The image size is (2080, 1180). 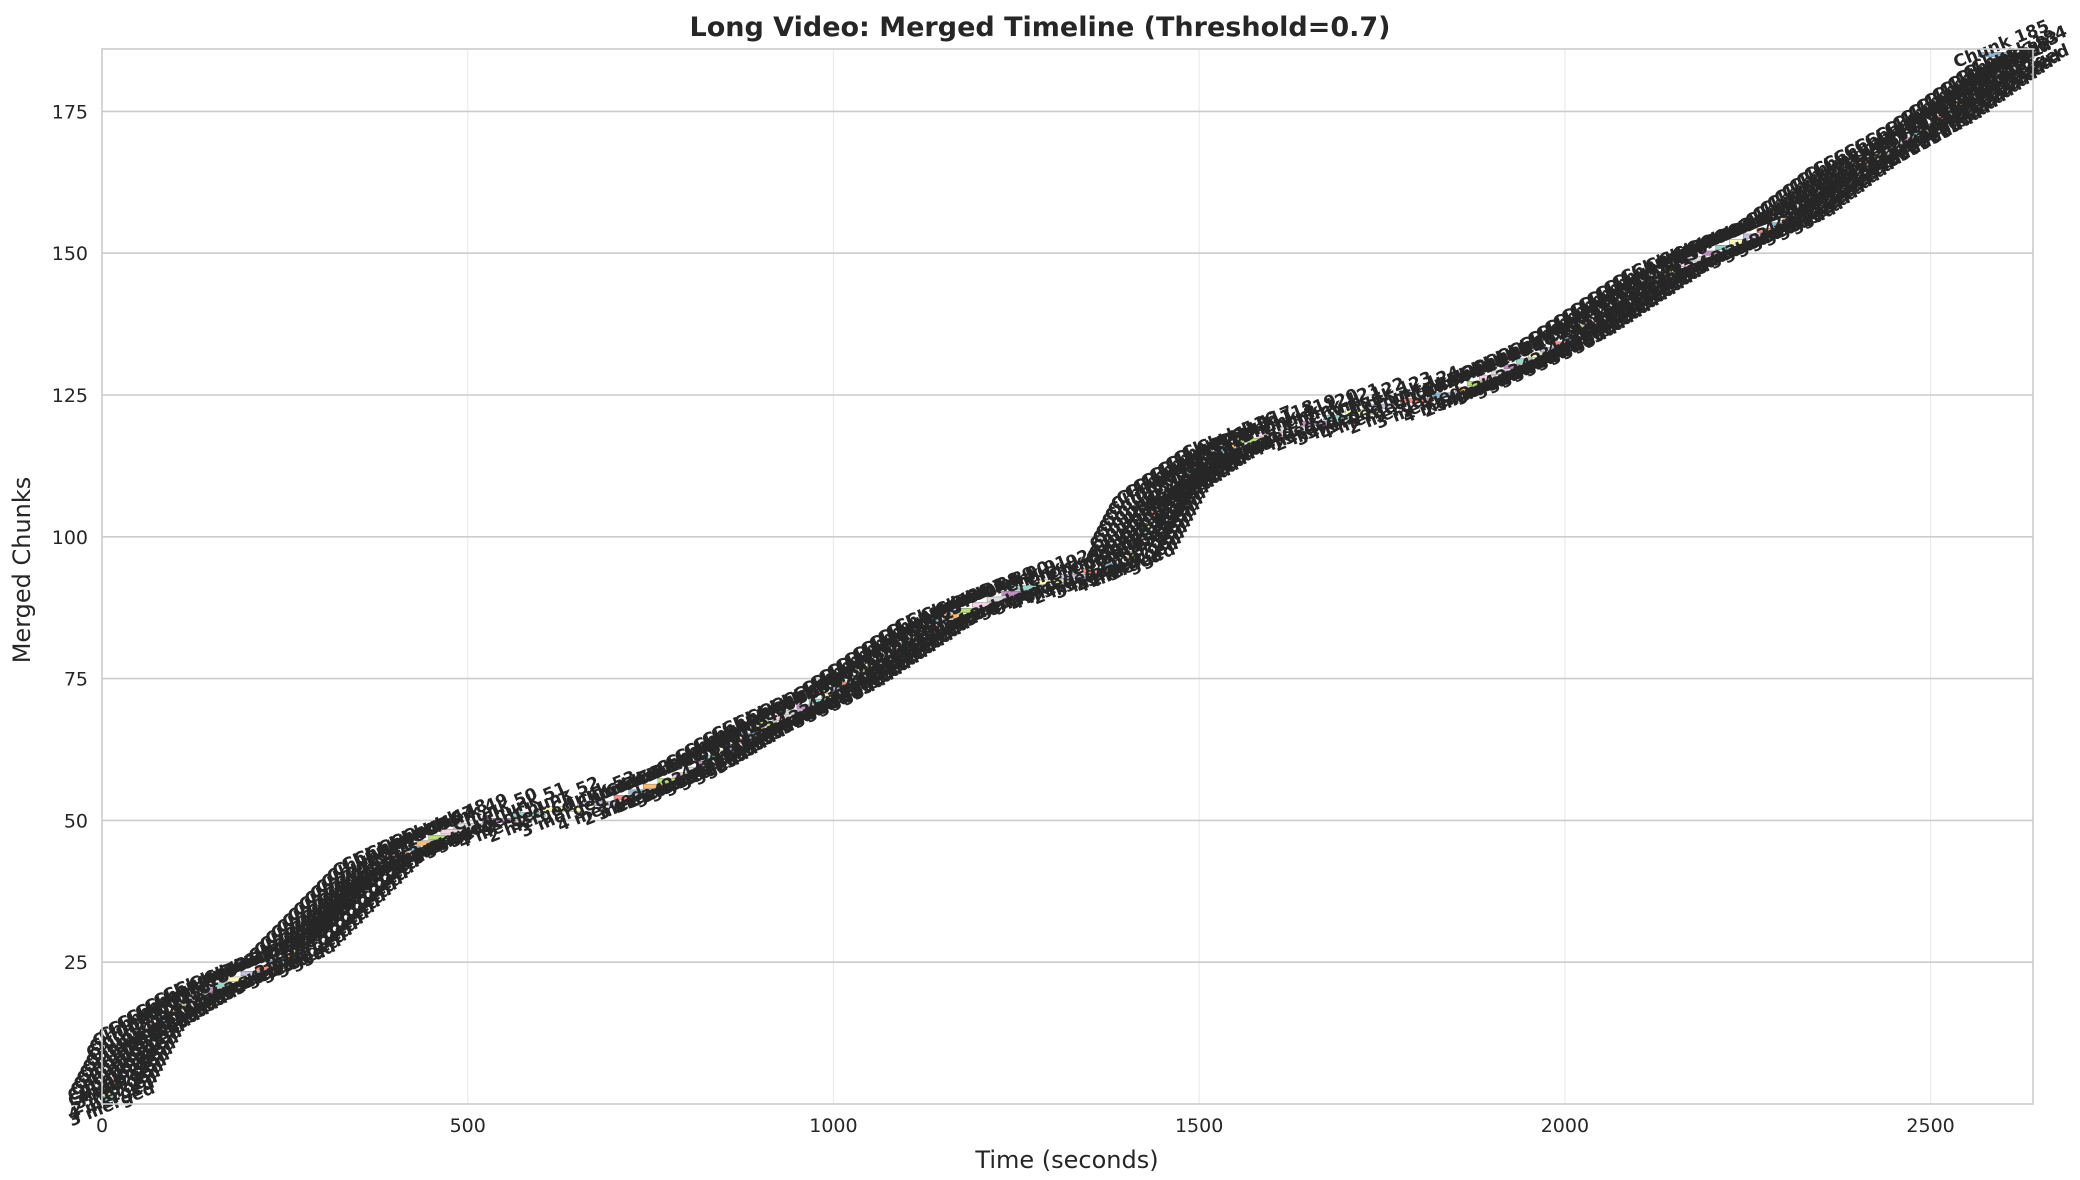 I want to click on x-tick-label: 1500, so click(x=1199, y=1126).